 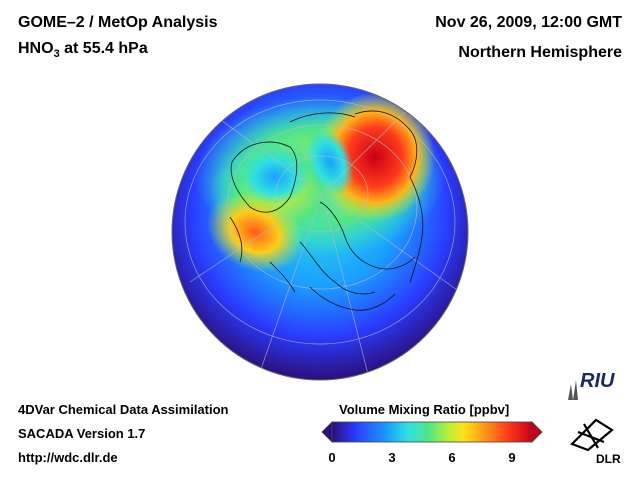 I want to click on map-subtitle: HNO3 at 55.4 hPa, so click(x=83, y=50).